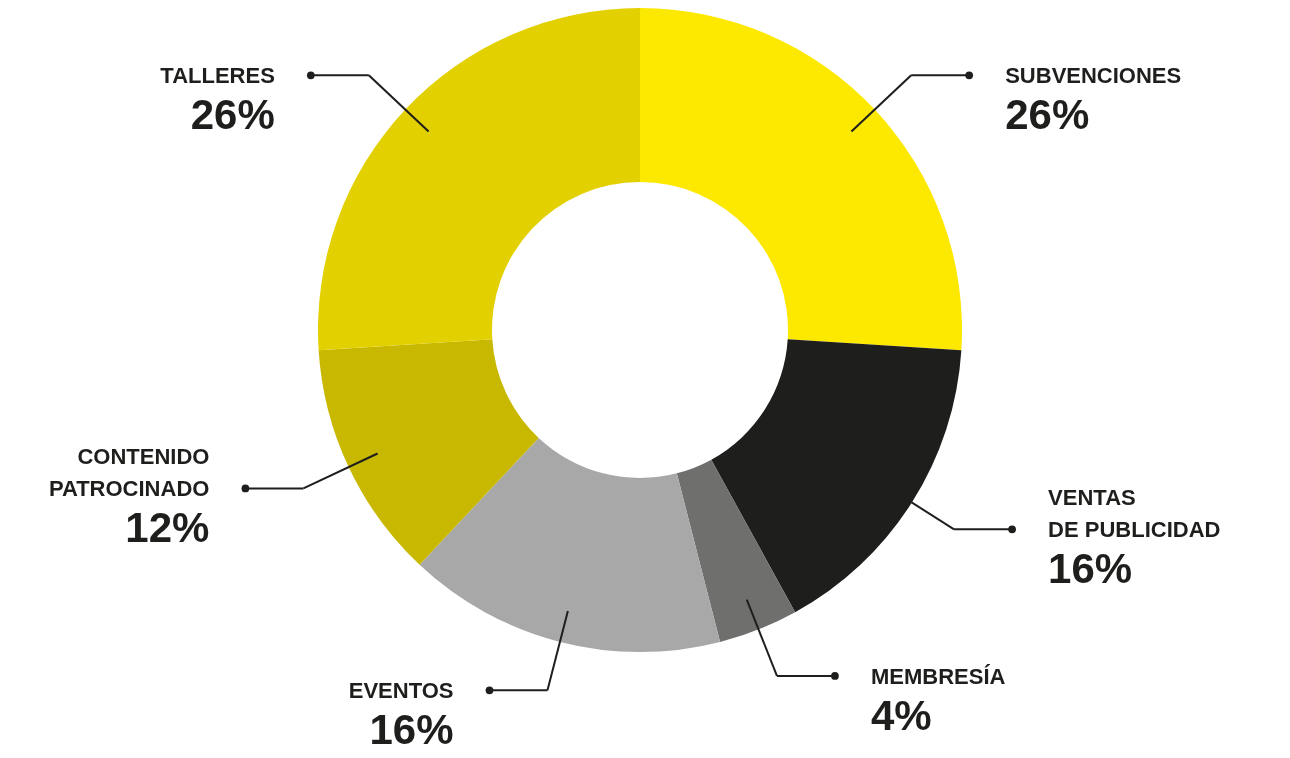  Describe the element at coordinates (901, 715) in the screenshot. I see `data-label: 4%` at that location.